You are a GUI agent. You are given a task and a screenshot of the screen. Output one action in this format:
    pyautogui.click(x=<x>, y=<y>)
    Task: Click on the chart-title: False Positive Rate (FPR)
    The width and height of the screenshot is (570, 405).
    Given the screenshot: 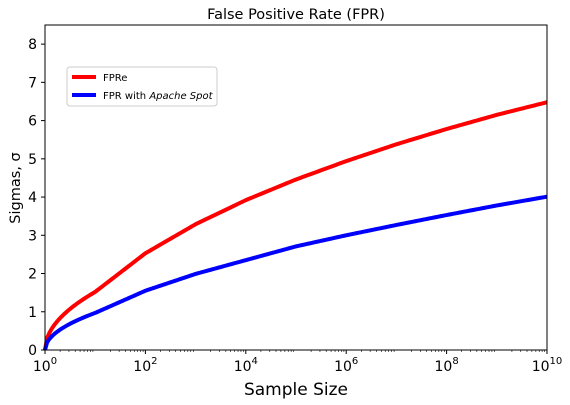 What is the action you would take?
    pyautogui.click(x=296, y=15)
    